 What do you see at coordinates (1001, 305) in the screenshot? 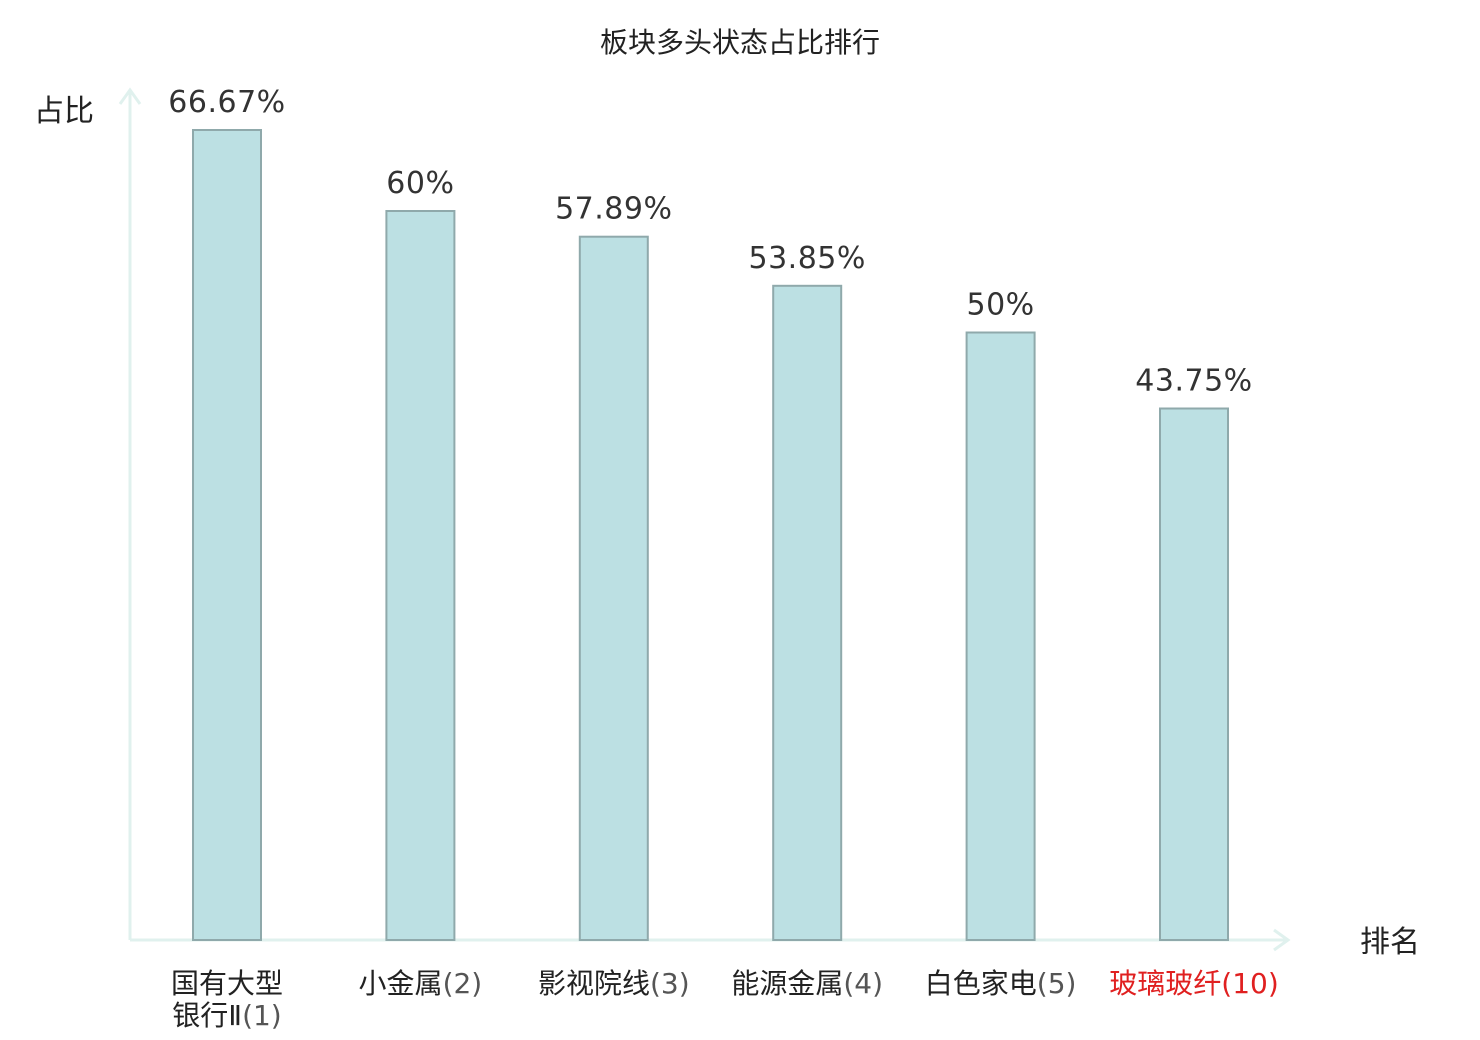
I see `value-label-5: 50%` at bounding box center [1001, 305].